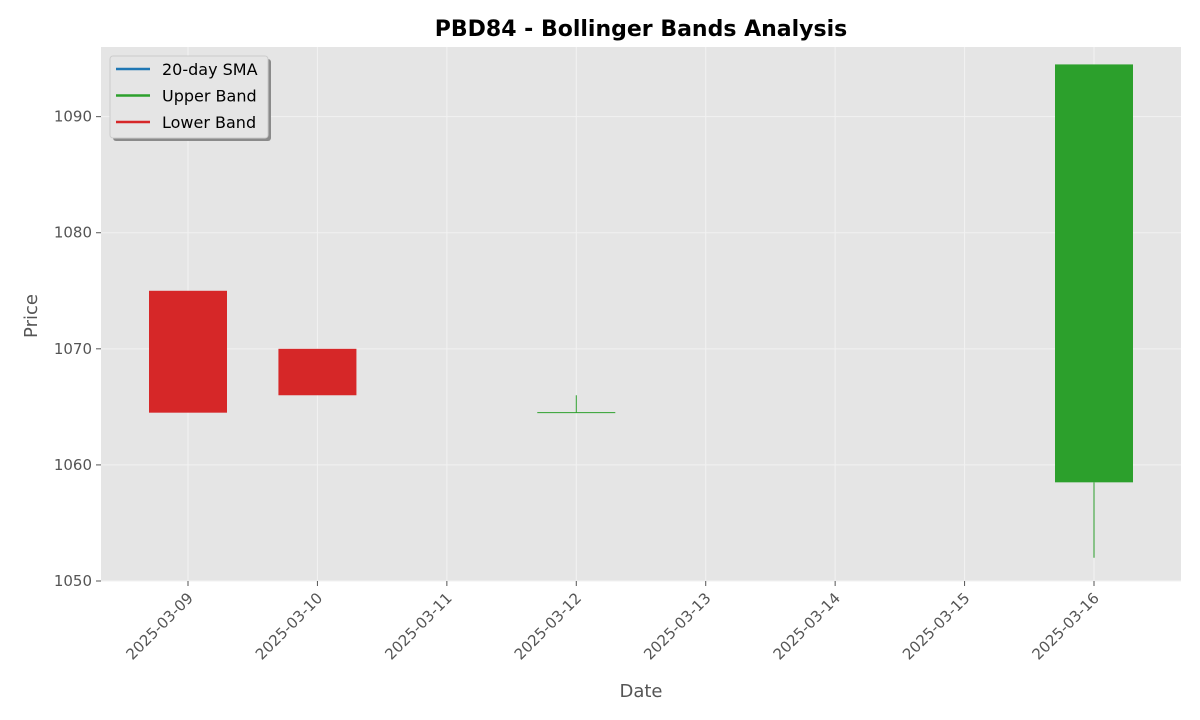 The width and height of the screenshot is (1200, 720). What do you see at coordinates (641, 29) in the screenshot?
I see `chart-title: PBD84 - Bollinger Bands Analysis` at bounding box center [641, 29].